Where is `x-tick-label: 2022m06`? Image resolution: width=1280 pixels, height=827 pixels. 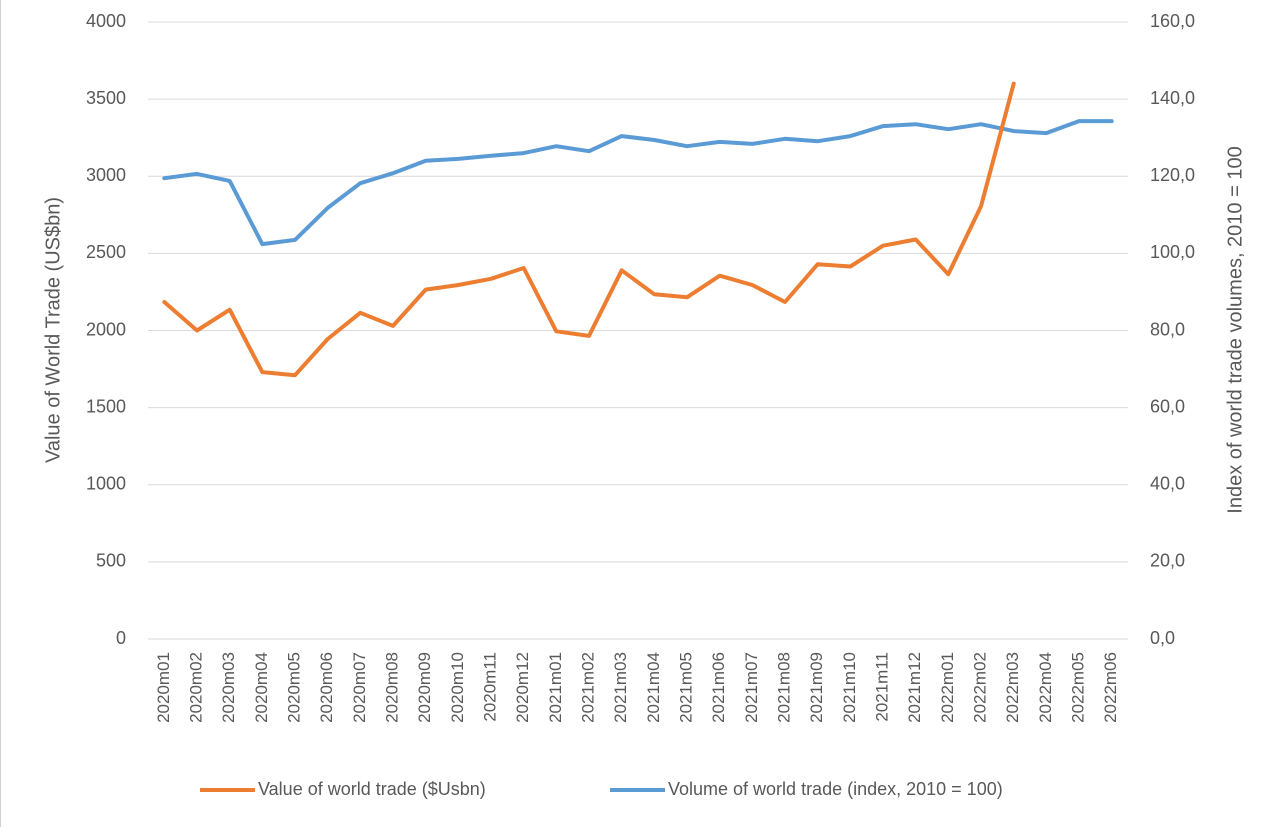 x-tick-label: 2022m06 is located at coordinates (1110, 687).